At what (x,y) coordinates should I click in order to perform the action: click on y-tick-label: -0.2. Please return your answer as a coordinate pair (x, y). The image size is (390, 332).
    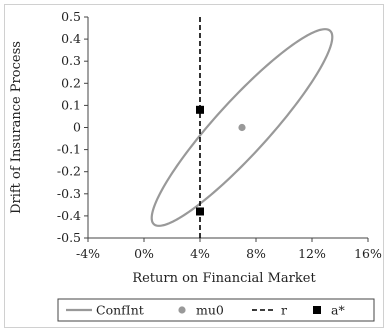
    Looking at the image, I should click on (69, 171).